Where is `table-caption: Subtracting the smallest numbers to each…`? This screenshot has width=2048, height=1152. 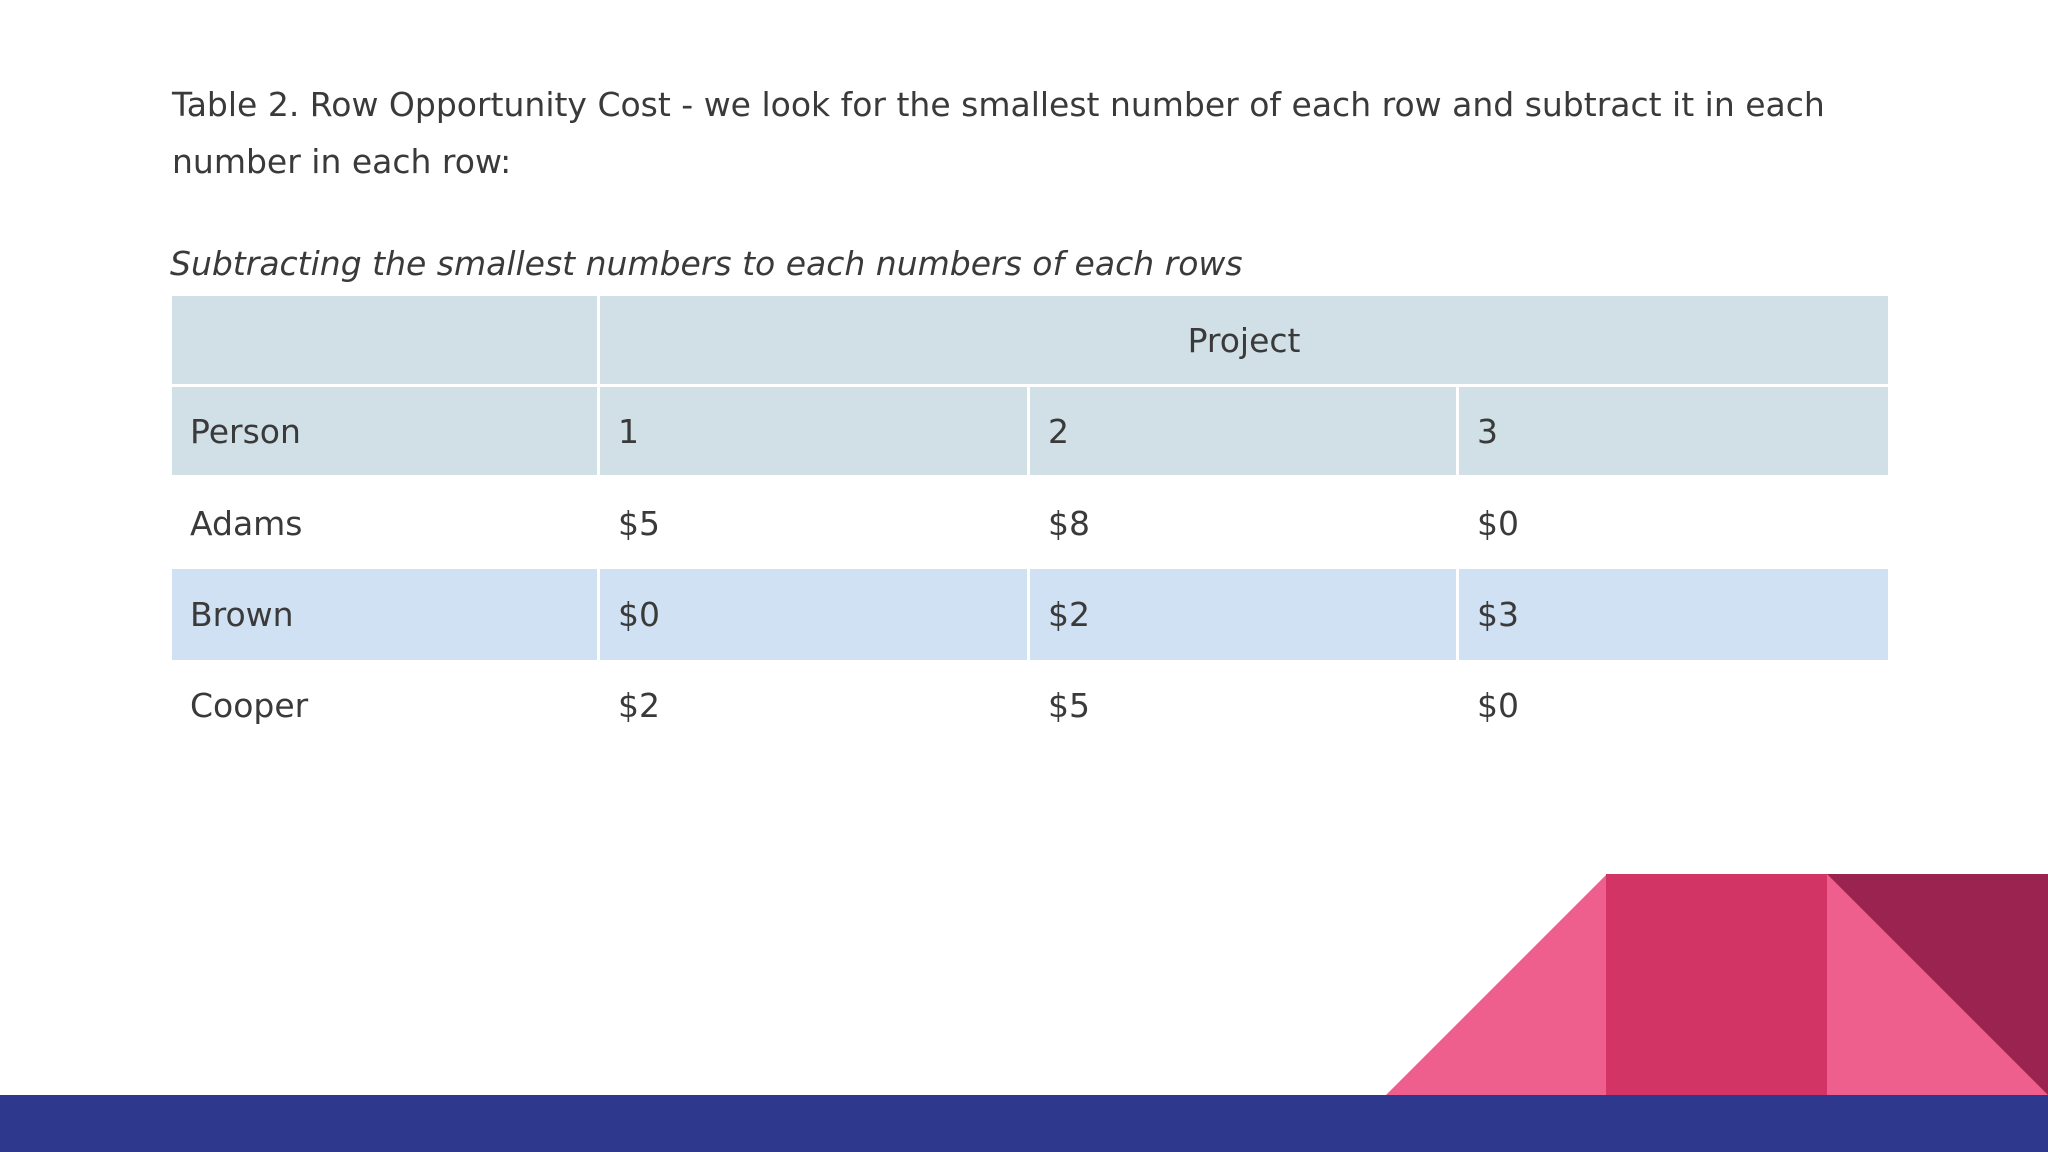 table-caption: Subtracting the smallest numbers to each… is located at coordinates (706, 263).